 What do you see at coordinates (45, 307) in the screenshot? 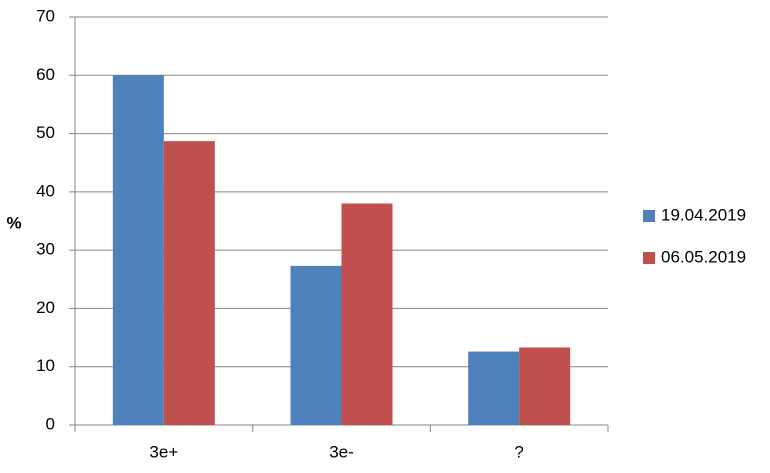
I see `y-tick-label: 20` at bounding box center [45, 307].